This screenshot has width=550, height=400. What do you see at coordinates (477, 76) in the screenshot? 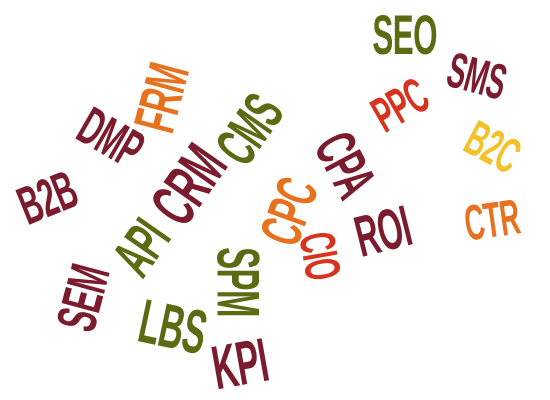
I see `word-sms: SMS` at bounding box center [477, 76].